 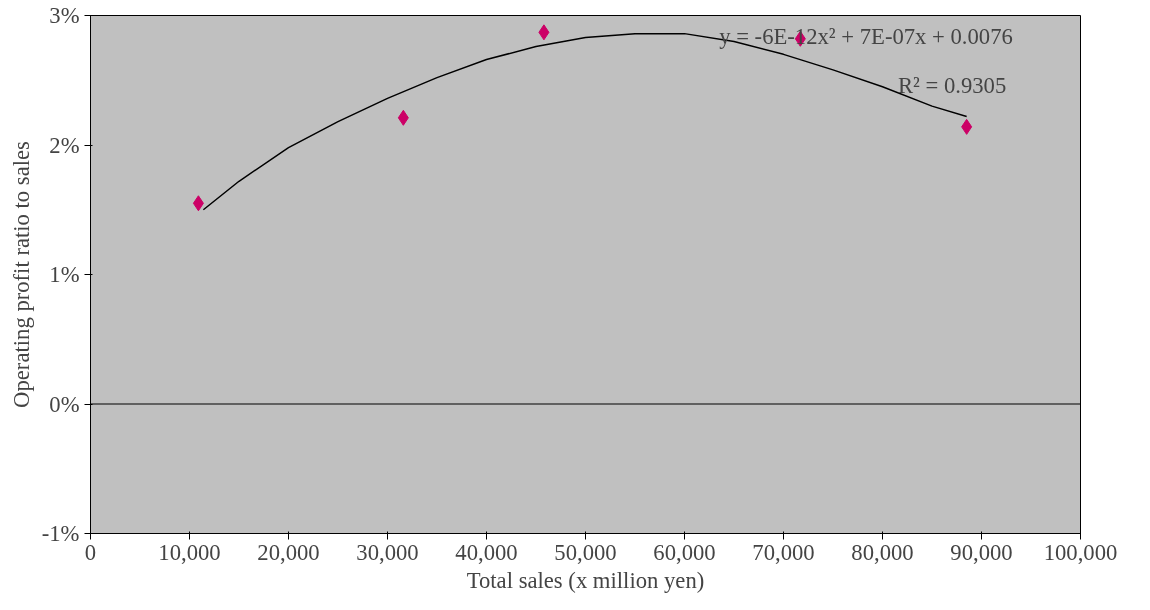 What do you see at coordinates (288, 552) in the screenshot?
I see `x-tick-label: 20,000` at bounding box center [288, 552].